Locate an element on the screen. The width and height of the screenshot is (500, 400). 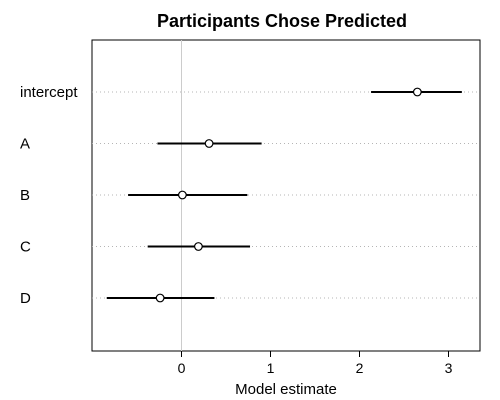
x-tick-label: 3 is located at coordinates (449, 368).